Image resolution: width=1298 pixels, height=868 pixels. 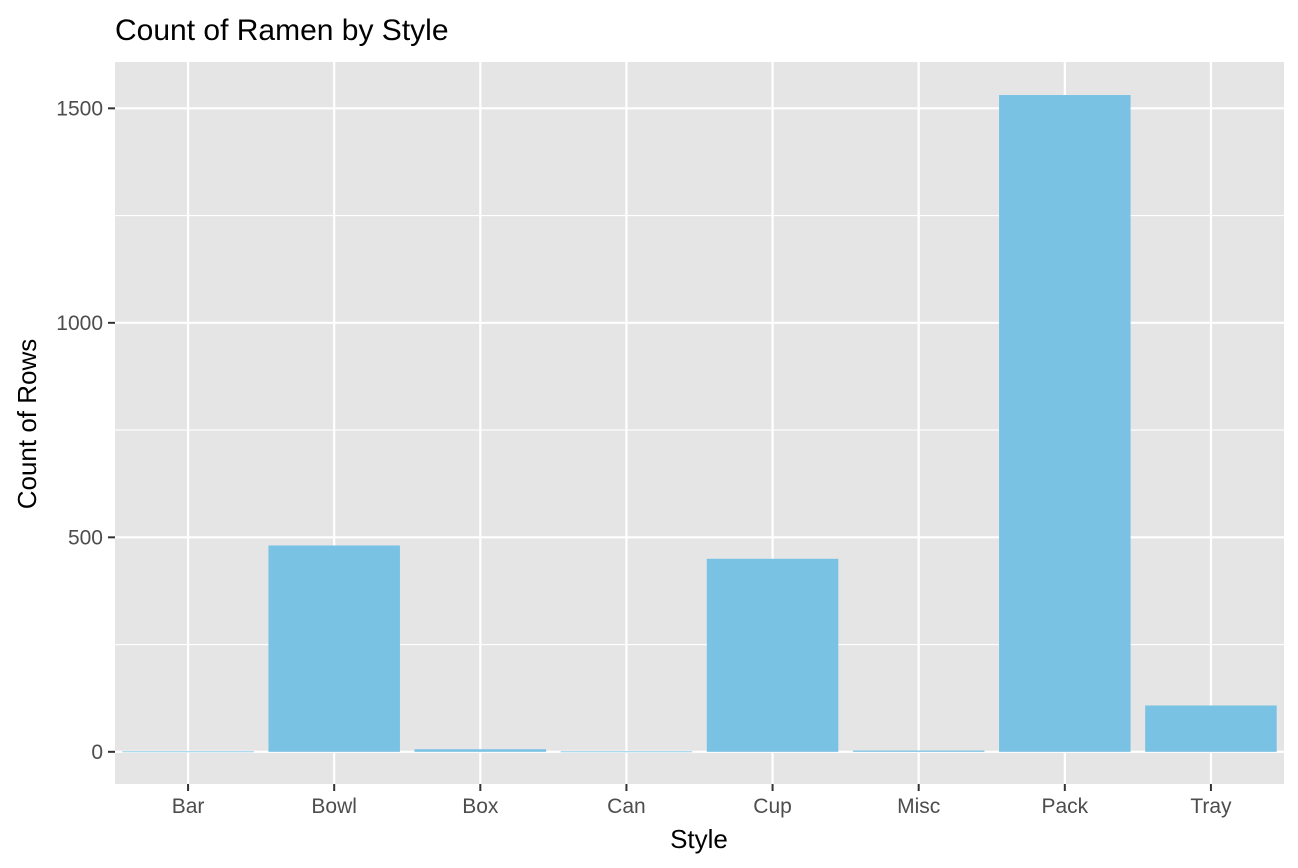 I want to click on bar-tray, so click(x=1211, y=728).